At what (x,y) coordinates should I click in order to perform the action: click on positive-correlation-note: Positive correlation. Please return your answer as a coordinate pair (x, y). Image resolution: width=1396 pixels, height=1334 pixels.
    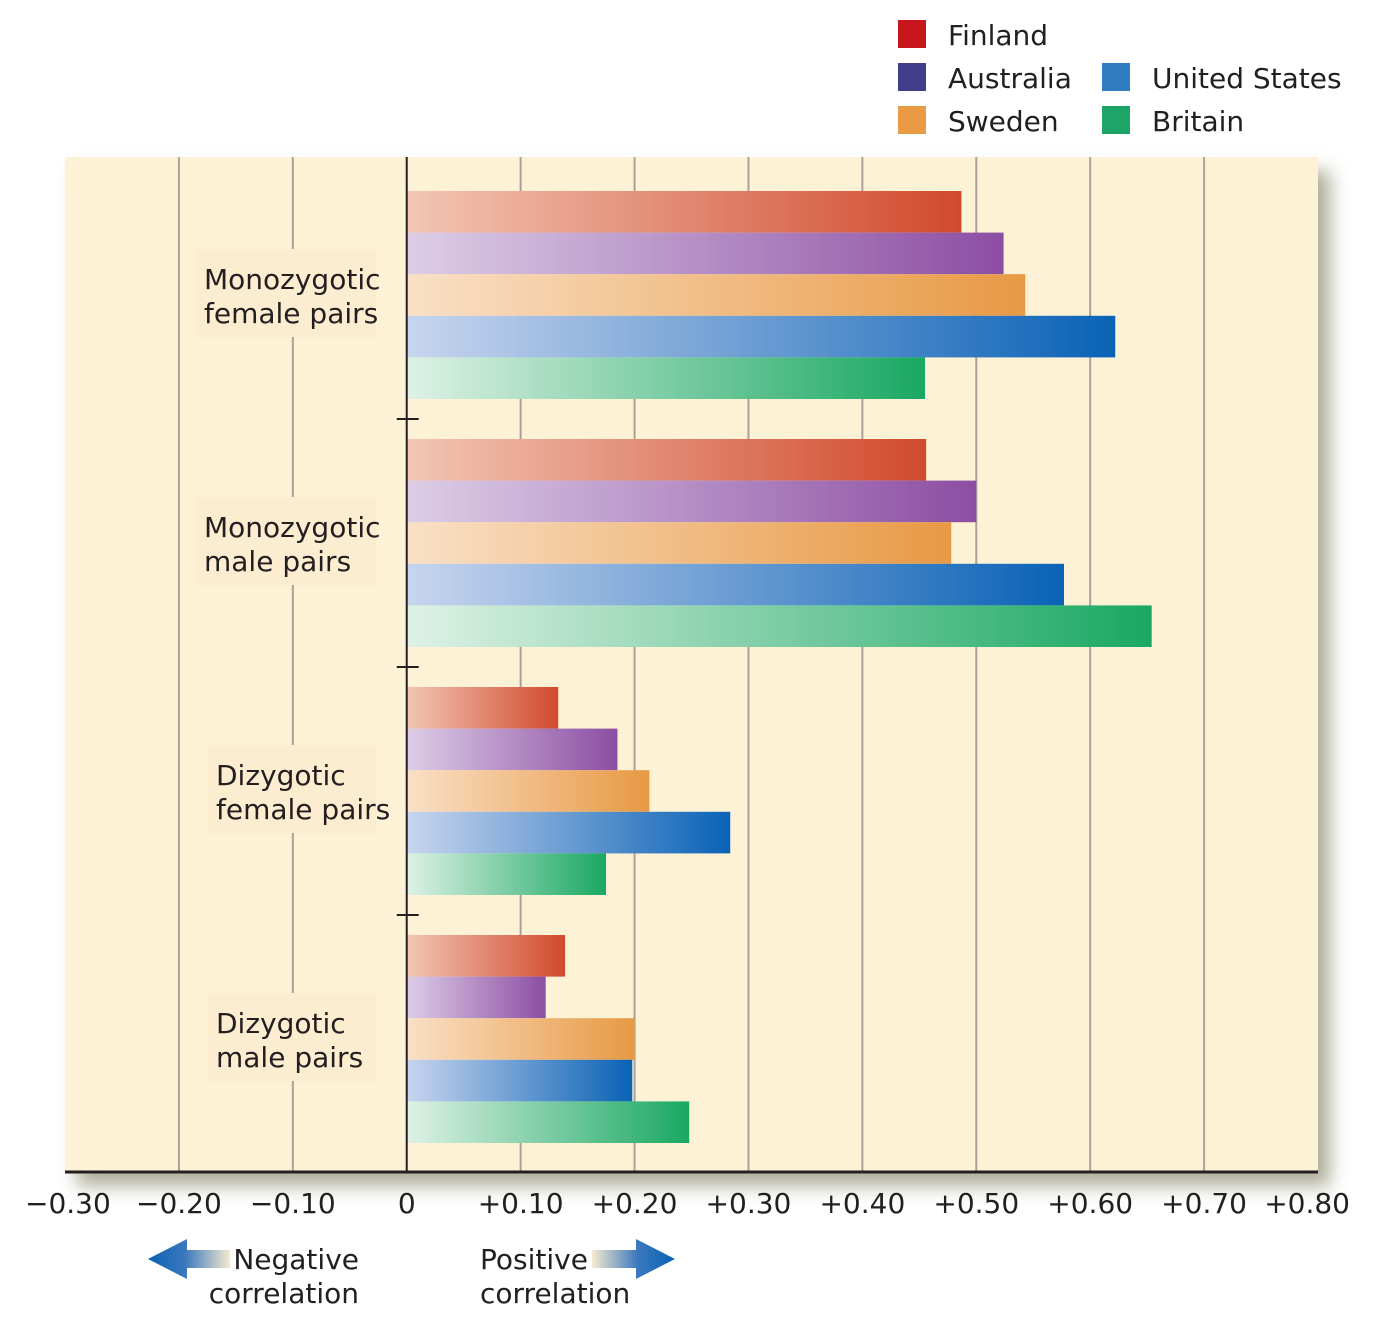
    Looking at the image, I should click on (577, 1274).